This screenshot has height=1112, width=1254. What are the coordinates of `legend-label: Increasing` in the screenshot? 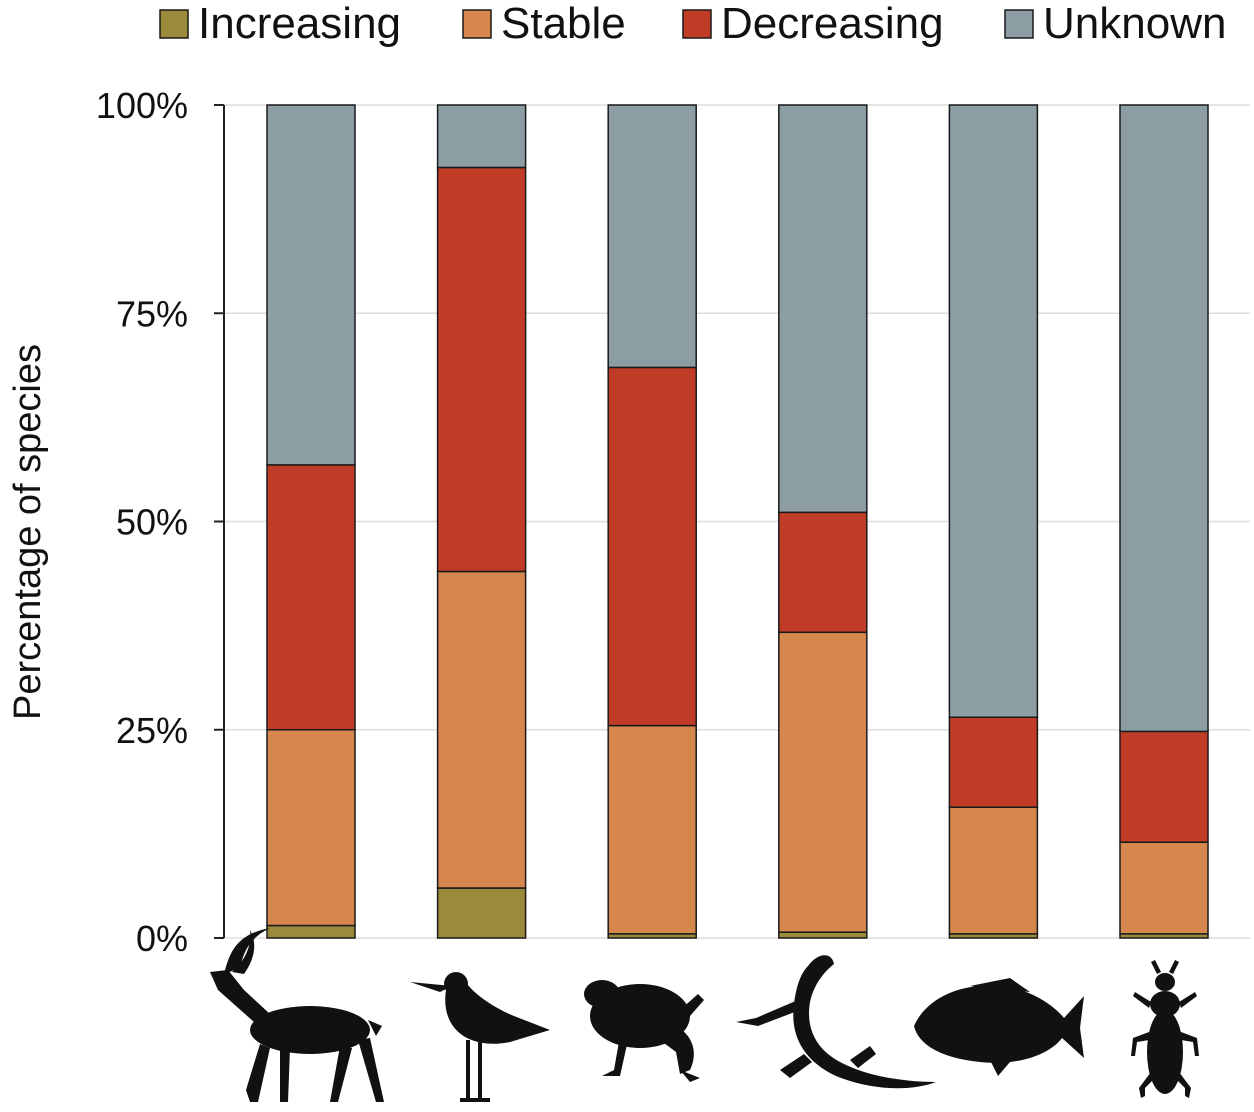 It's located at (299, 24).